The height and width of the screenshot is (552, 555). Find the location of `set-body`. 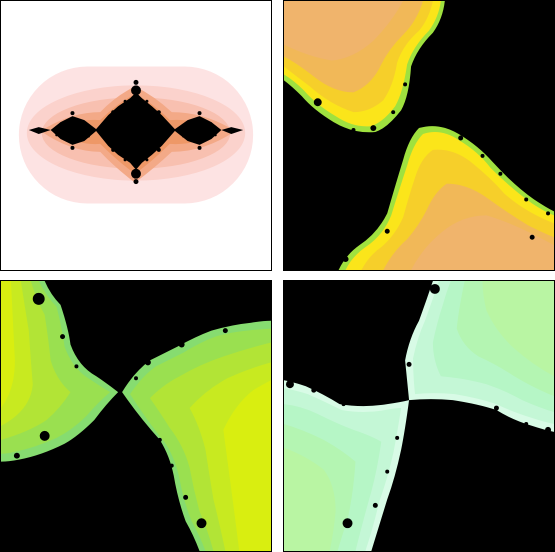

set-body is located at coordinates (136, 132).